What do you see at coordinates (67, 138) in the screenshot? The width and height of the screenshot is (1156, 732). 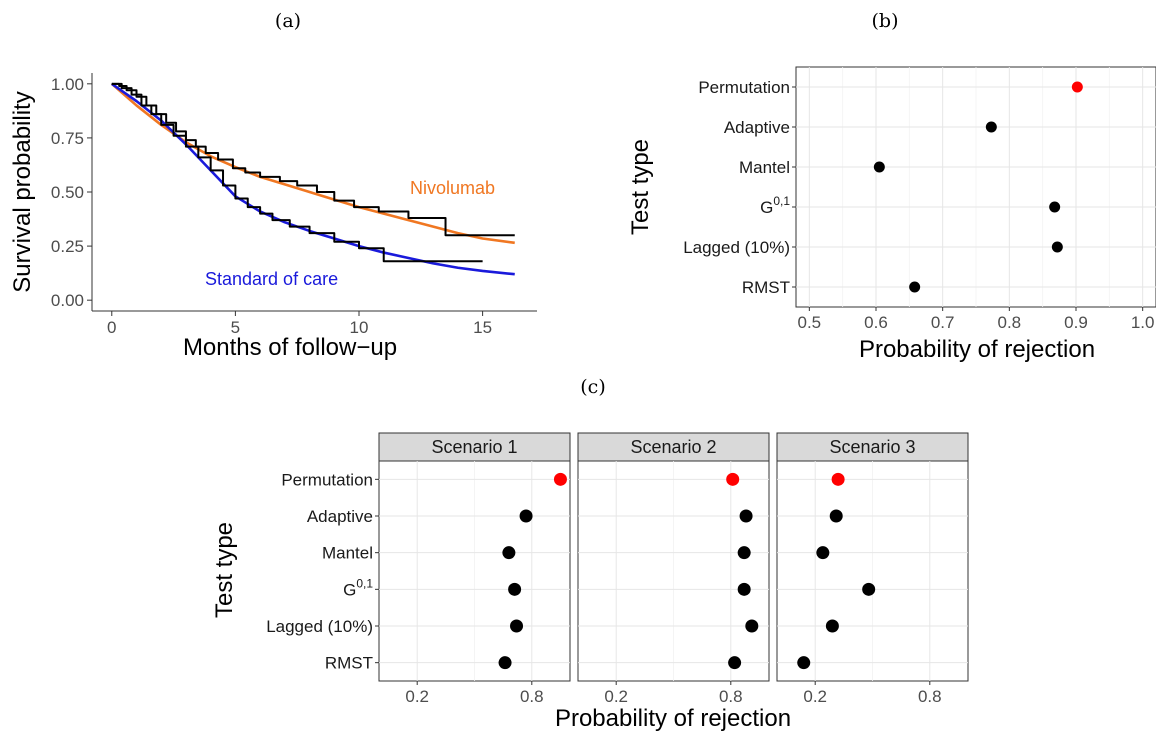 I see `panel-a-y-tick-label: 0.75` at bounding box center [67, 138].